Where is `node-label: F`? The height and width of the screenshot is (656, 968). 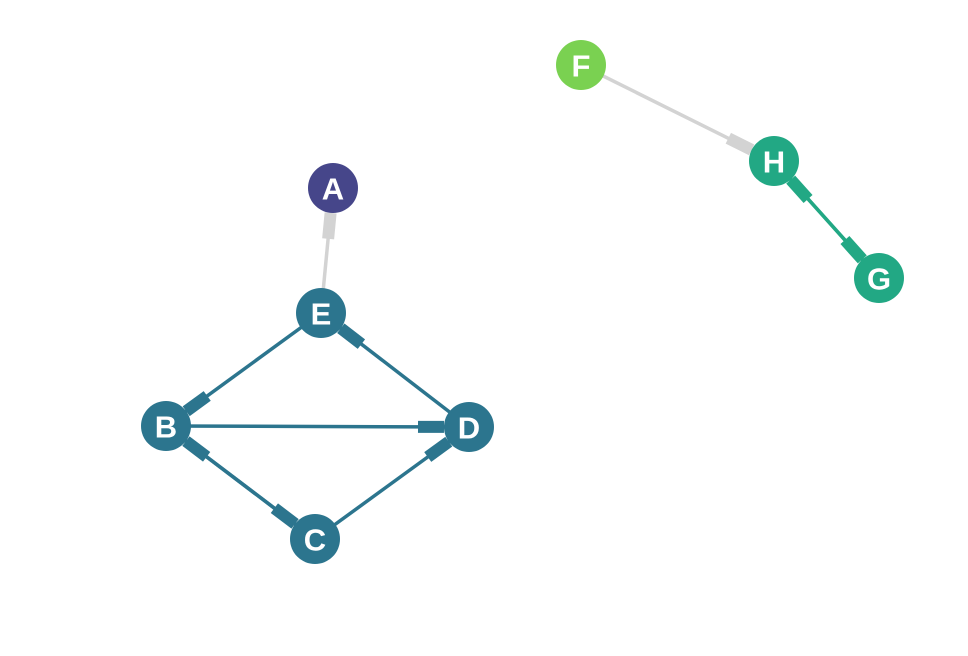
node-label: F is located at coordinates (581, 66).